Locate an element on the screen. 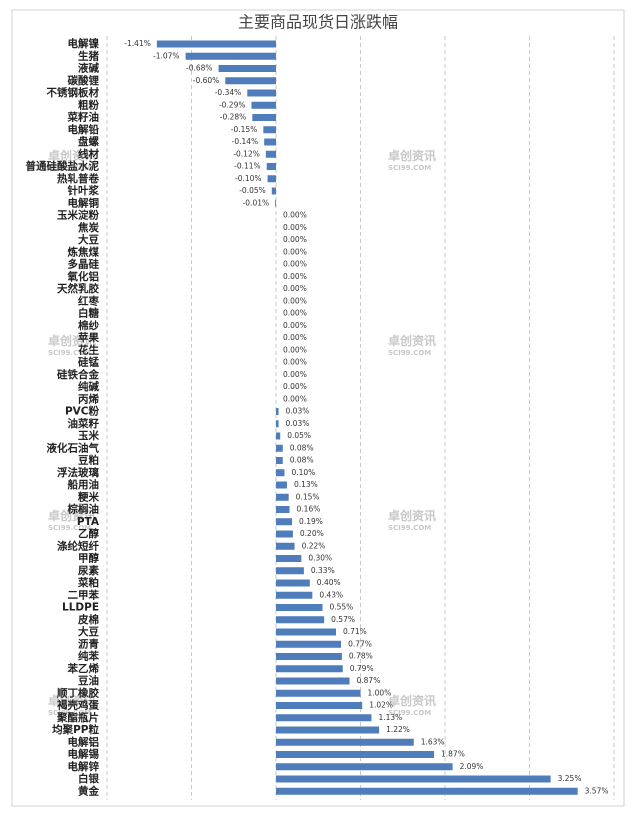 The image size is (634, 814). y-category-label: 生猪 is located at coordinates (88, 55).